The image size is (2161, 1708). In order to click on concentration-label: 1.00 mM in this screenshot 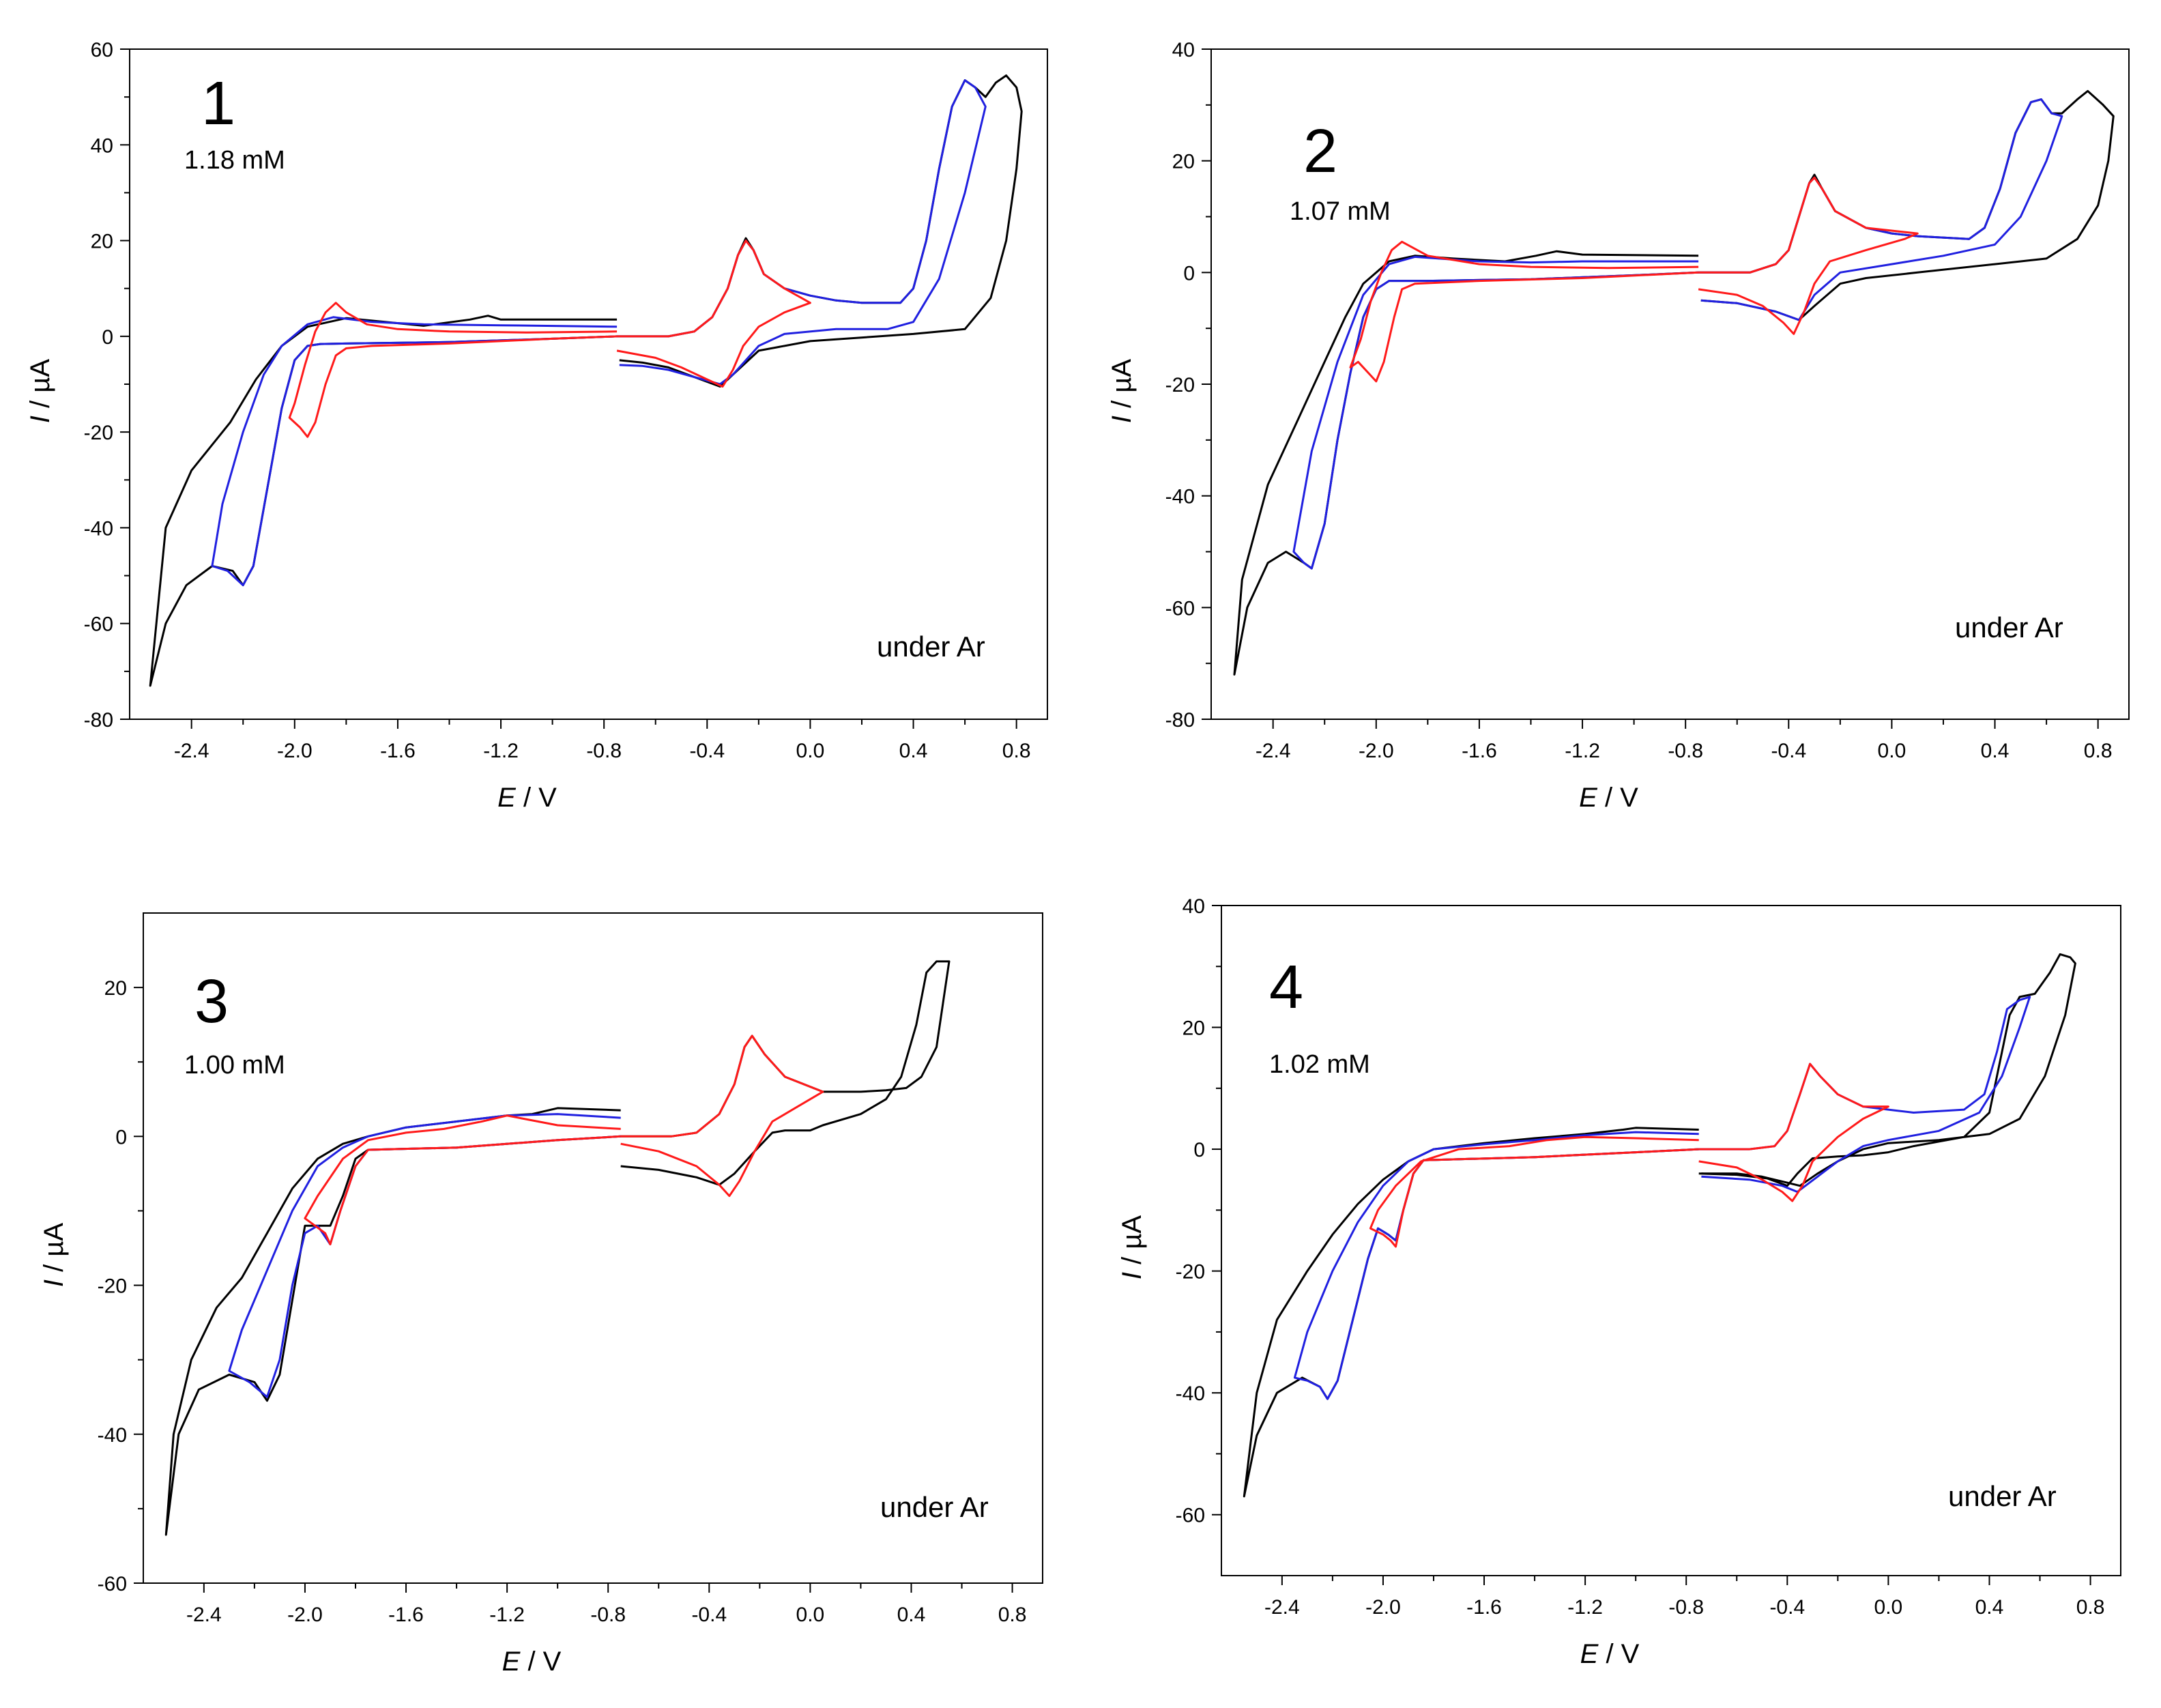, I will do `click(234, 1065)`.